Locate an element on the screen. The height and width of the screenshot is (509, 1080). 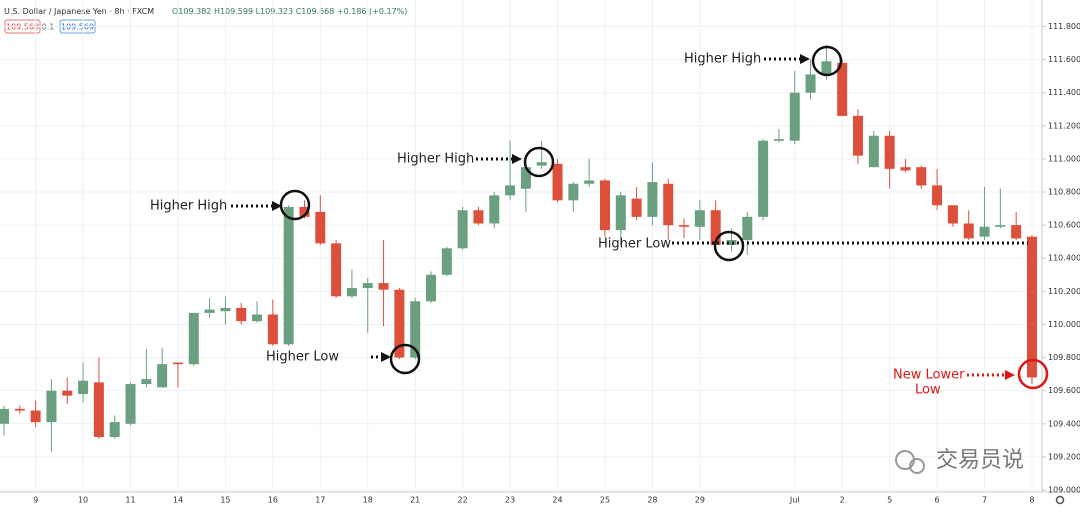
ohlc-change: +0.186 (+0.17%) is located at coordinates (372, 11).